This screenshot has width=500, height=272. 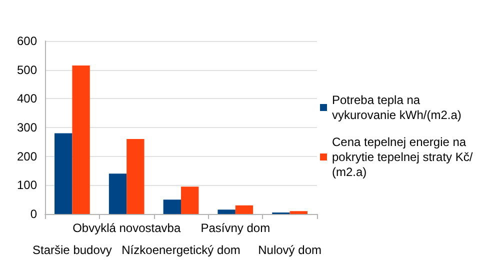 I want to click on y-tick-label: 500, so click(x=27, y=69).